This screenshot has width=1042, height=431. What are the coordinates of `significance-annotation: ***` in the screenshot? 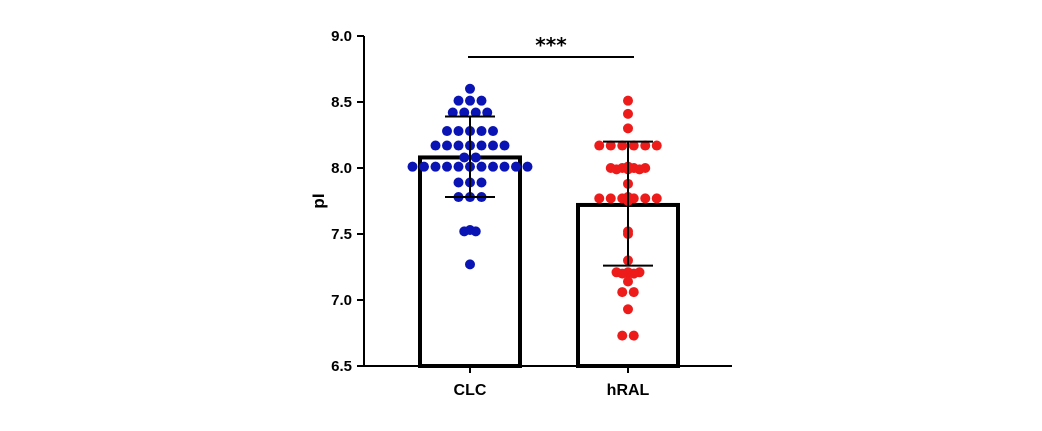 It's located at (551, 45).